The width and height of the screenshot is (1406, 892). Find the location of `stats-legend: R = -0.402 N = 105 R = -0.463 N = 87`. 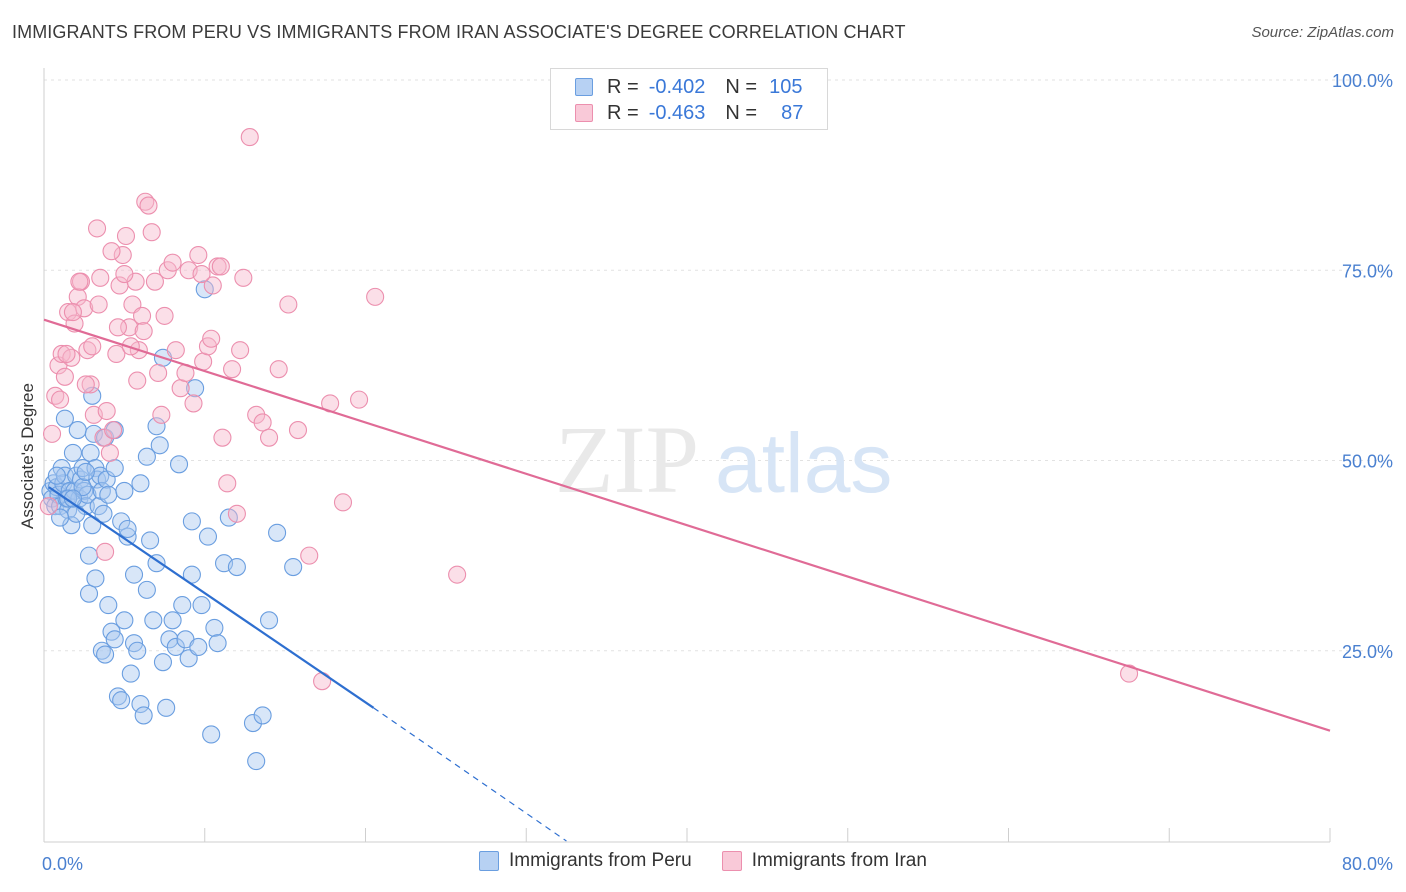

stats-legend: R = -0.402 N = 105 R = -0.463 N = 87 is located at coordinates (689, 99).